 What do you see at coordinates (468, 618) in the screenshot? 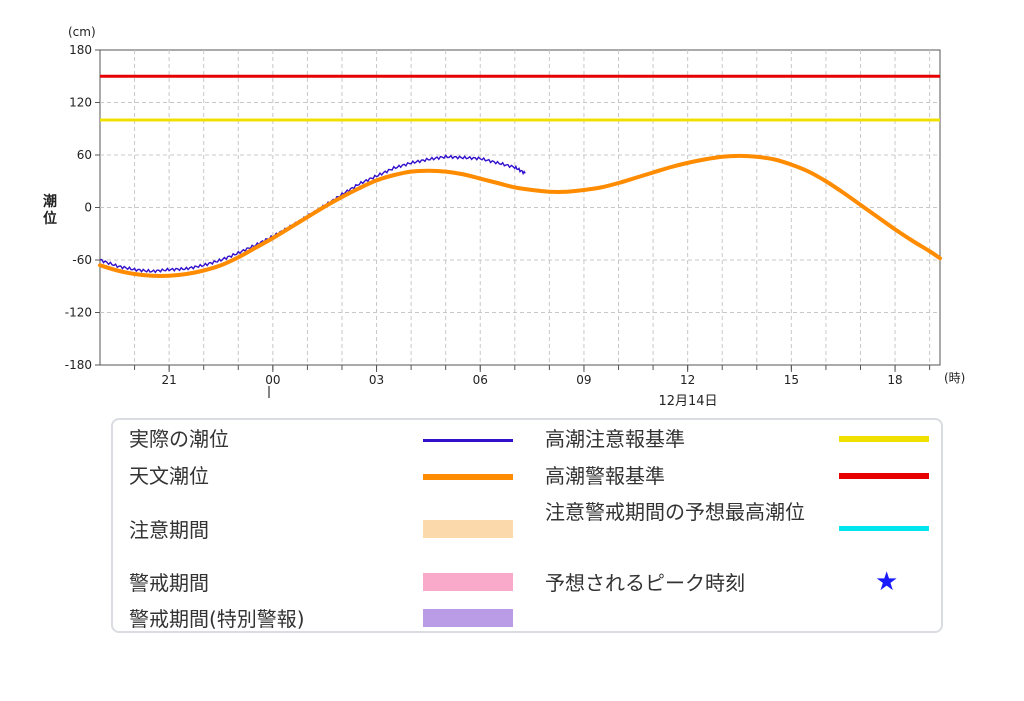
I see `legend-swatch-special-warning-period` at bounding box center [468, 618].